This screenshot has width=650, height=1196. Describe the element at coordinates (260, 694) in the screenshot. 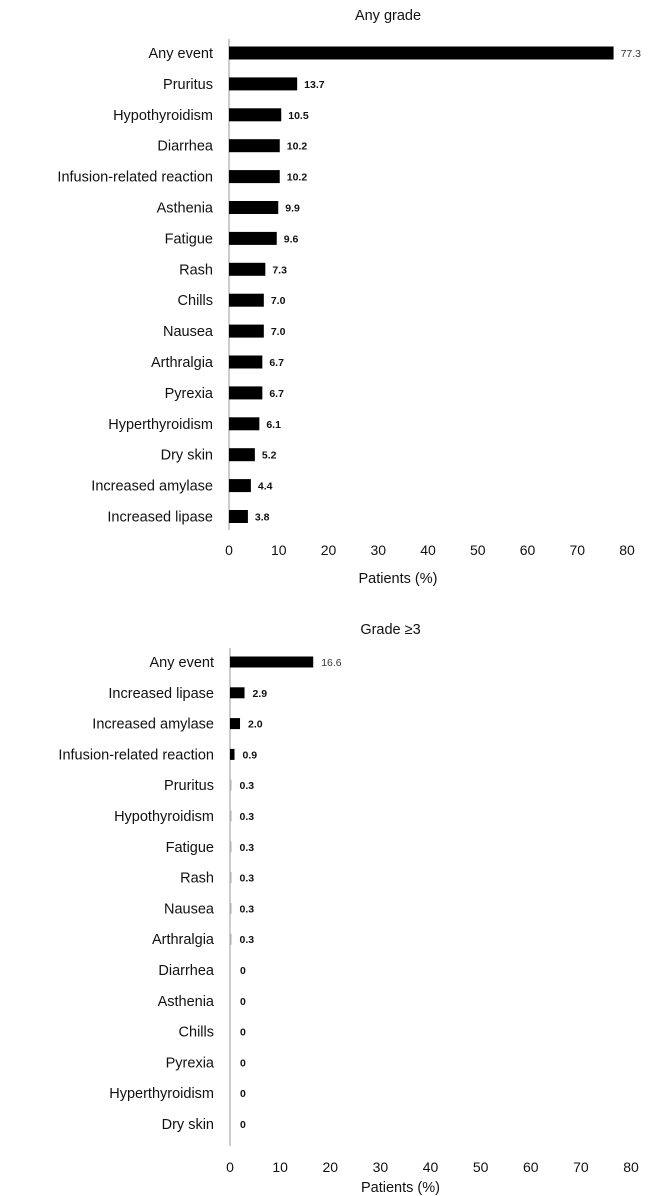

I see `data-label: 2.9` at that location.